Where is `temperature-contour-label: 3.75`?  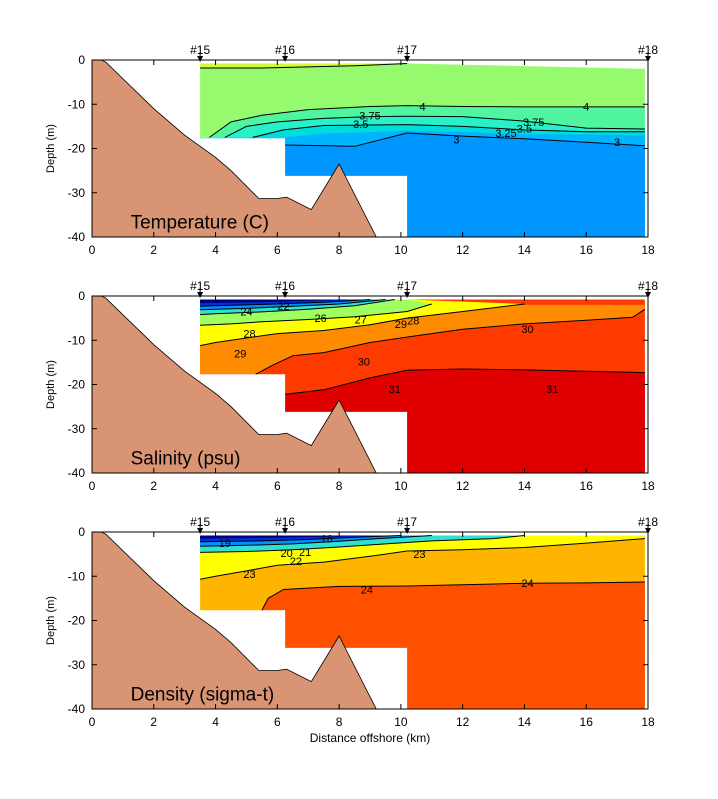
temperature-contour-label: 3.75 is located at coordinates (533, 123).